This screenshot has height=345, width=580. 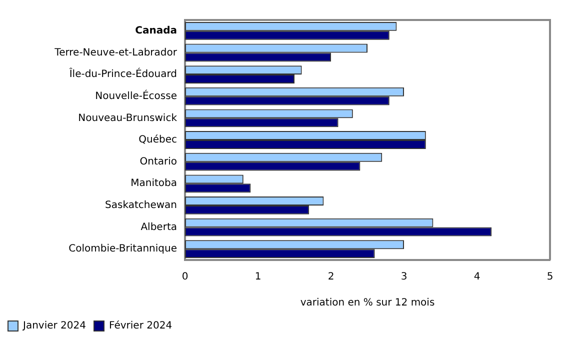 What do you see at coordinates (153, 184) in the screenshot?
I see `y-tick-label: Manitoba` at bounding box center [153, 184].